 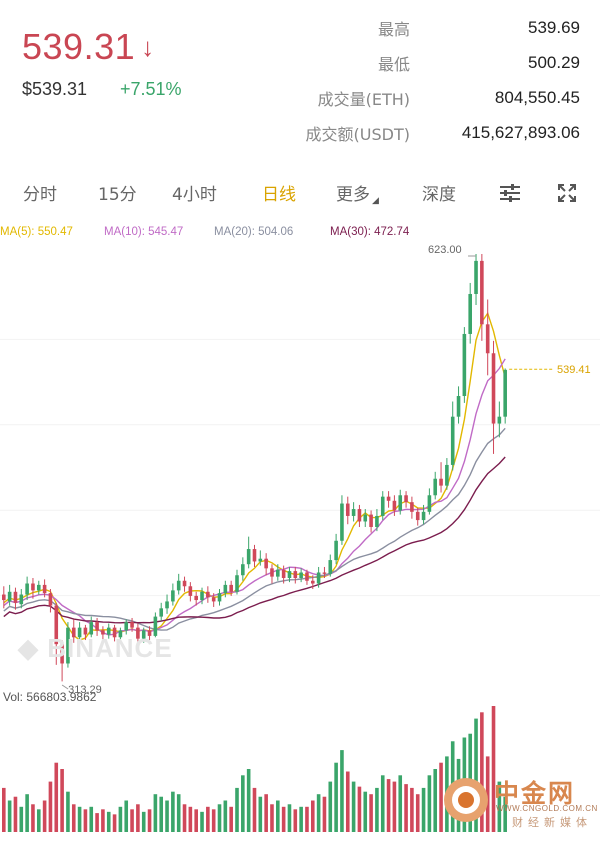 I want to click on low-price-label: 313.29, so click(x=85, y=690).